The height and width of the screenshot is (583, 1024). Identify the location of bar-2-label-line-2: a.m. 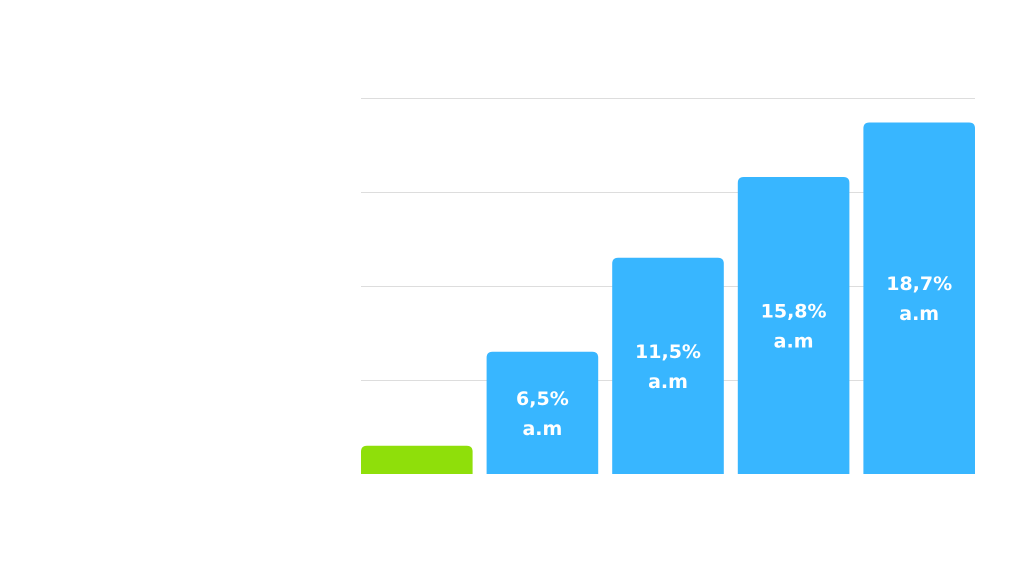
(542, 429).